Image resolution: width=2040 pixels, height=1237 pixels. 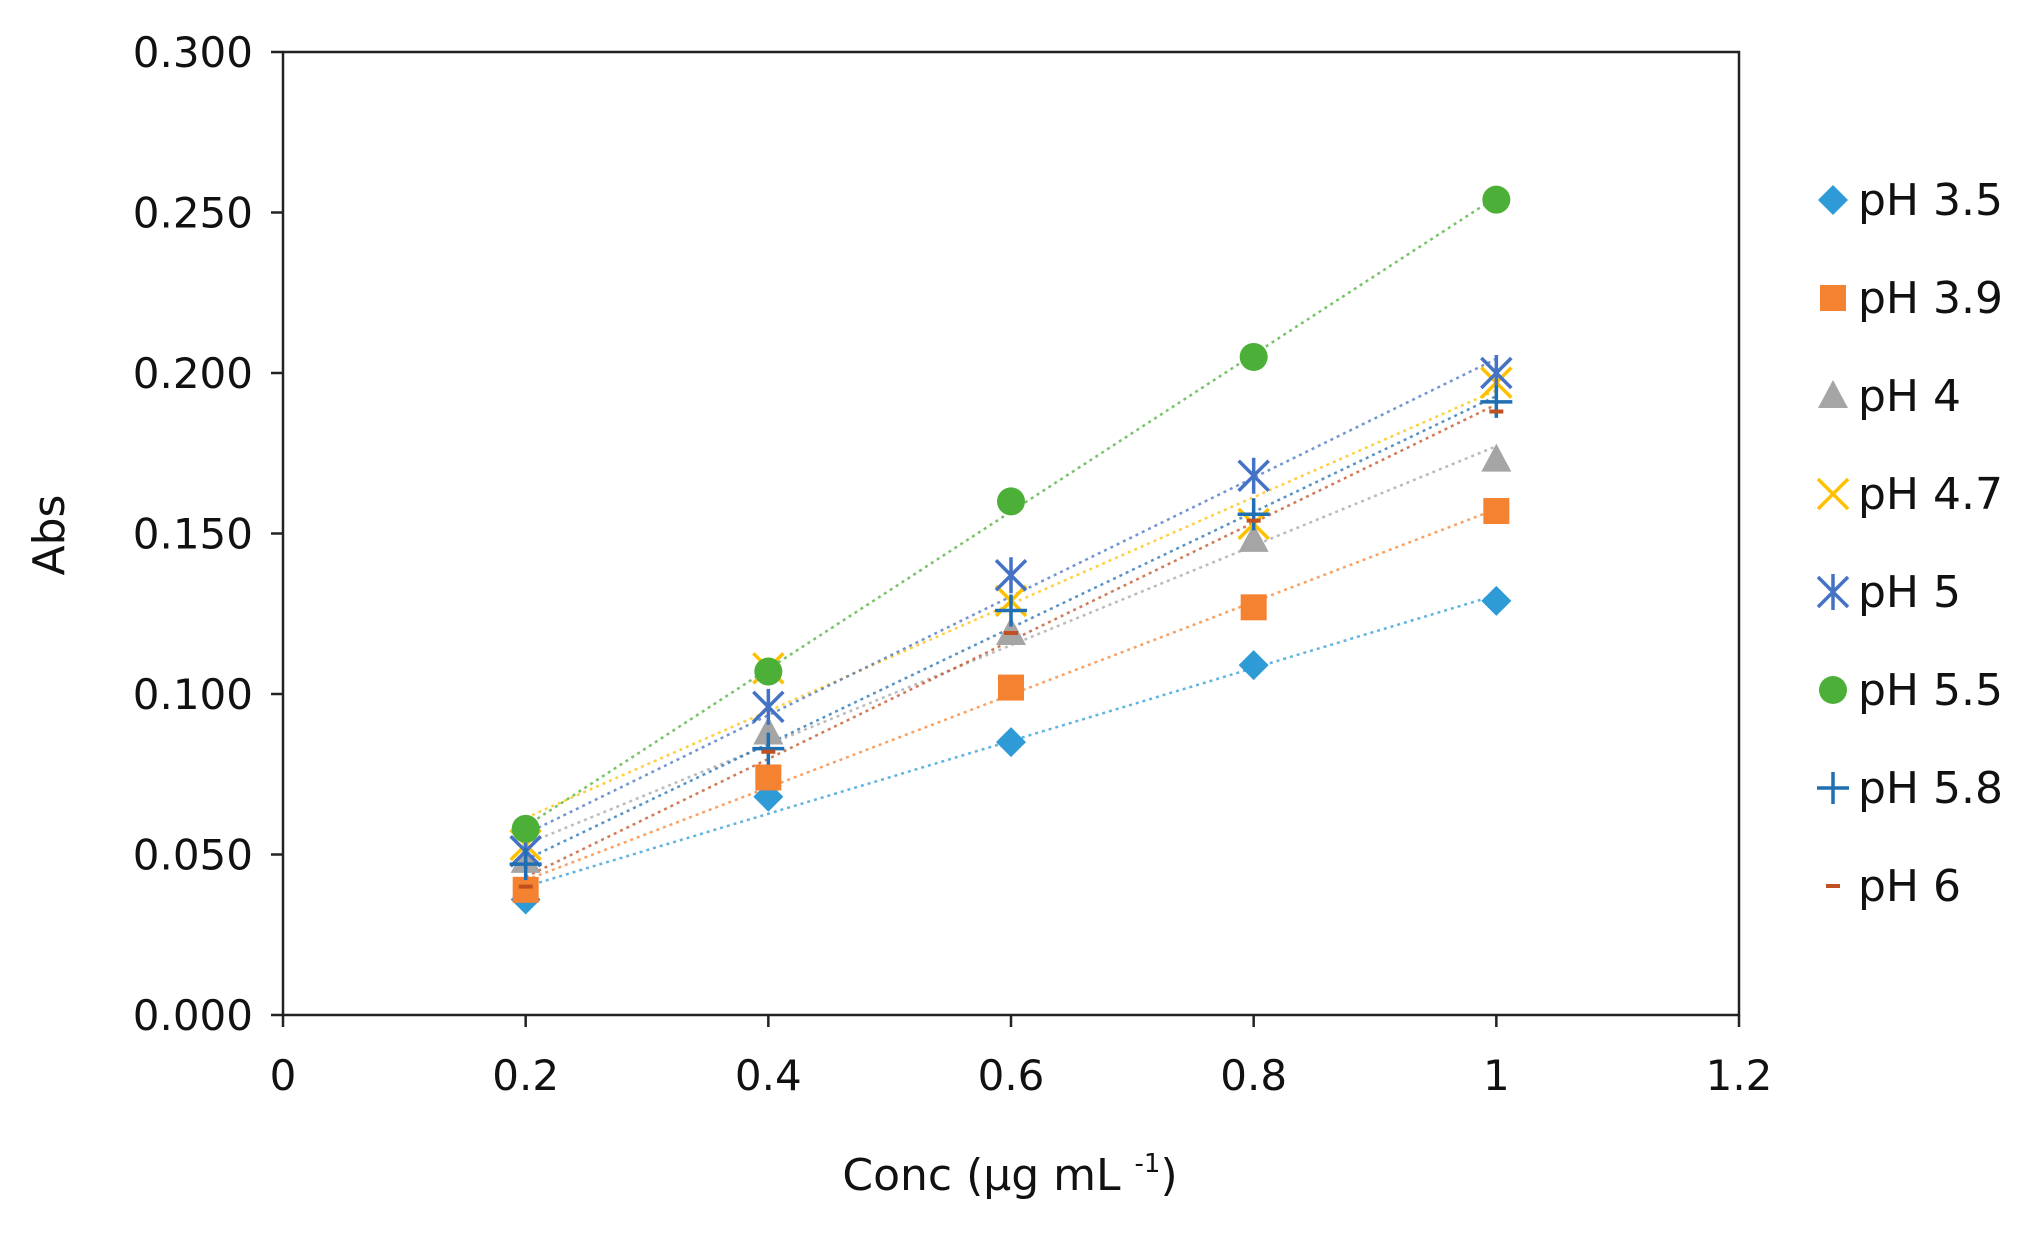 What do you see at coordinates (1930, 298) in the screenshot?
I see `legend-label-pH-3_9: pH 3.9` at bounding box center [1930, 298].